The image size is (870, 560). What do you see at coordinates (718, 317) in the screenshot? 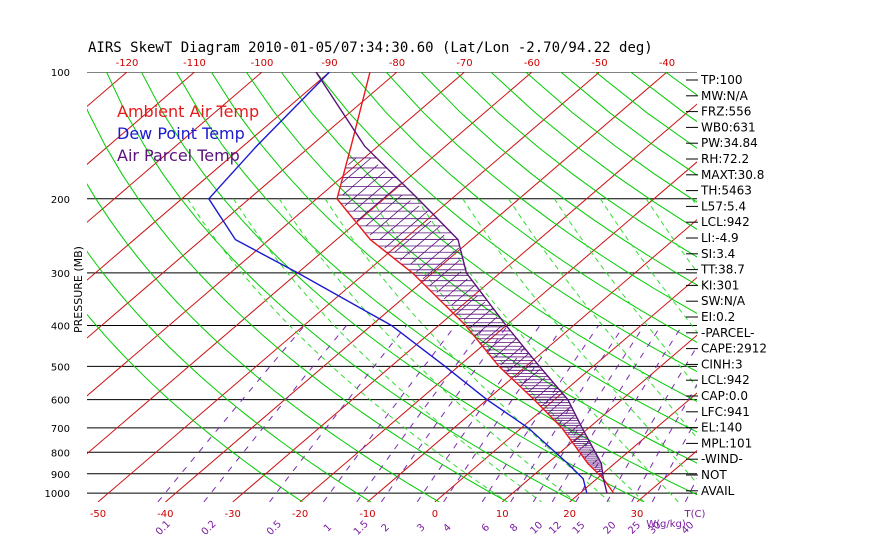
I see `sounding-index: EI:0.2` at bounding box center [718, 317].